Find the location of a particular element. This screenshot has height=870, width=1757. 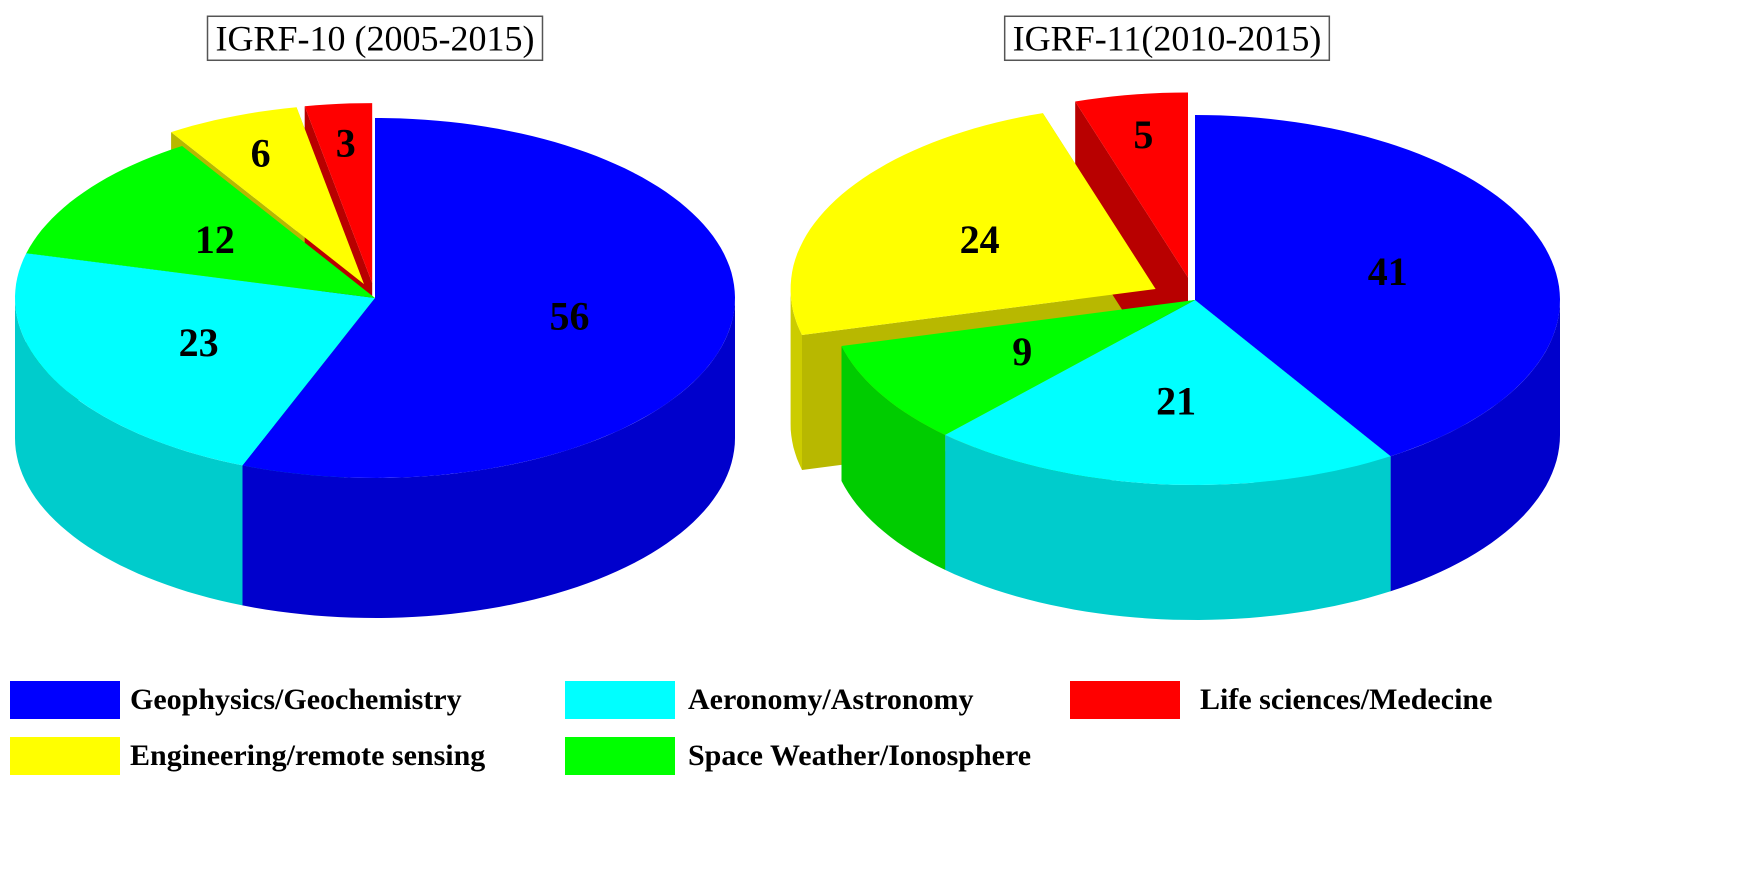

data-label: 6 is located at coordinates (261, 153).